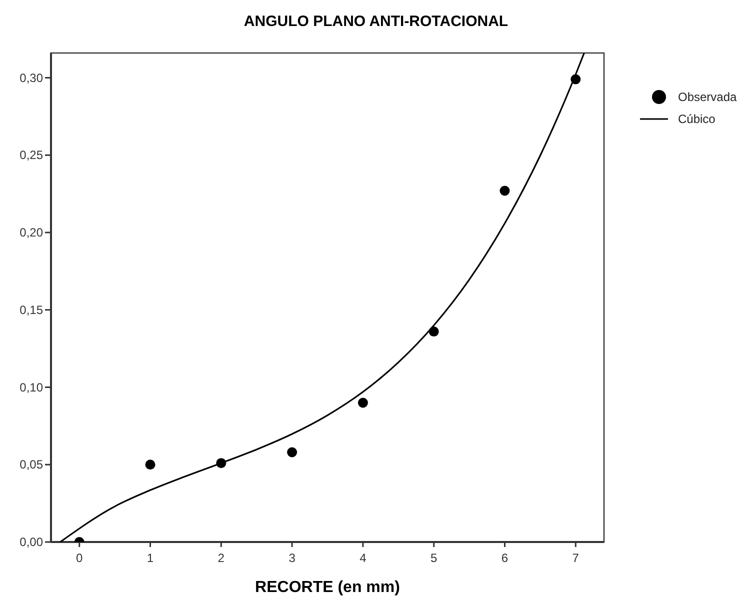 The width and height of the screenshot is (752, 603). What do you see at coordinates (32, 233) in the screenshot?
I see `y-tick-label: 0,20` at bounding box center [32, 233].